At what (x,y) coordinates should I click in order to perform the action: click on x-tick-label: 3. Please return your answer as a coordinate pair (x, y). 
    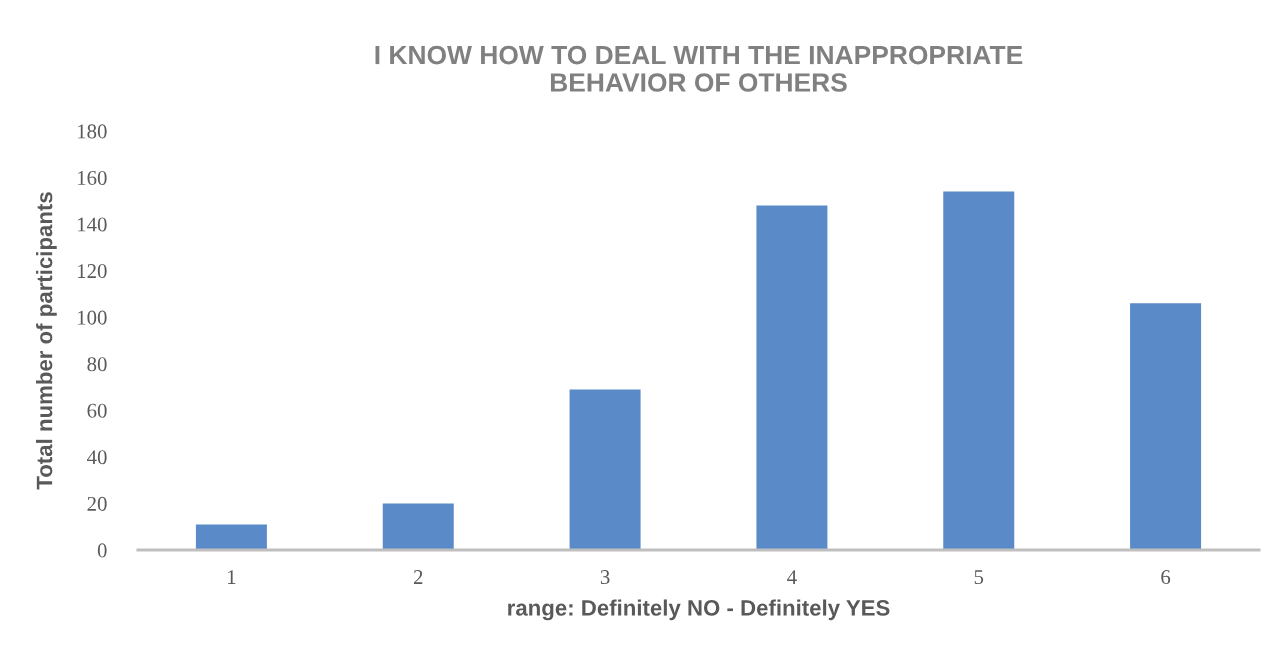
    Looking at the image, I should click on (605, 577).